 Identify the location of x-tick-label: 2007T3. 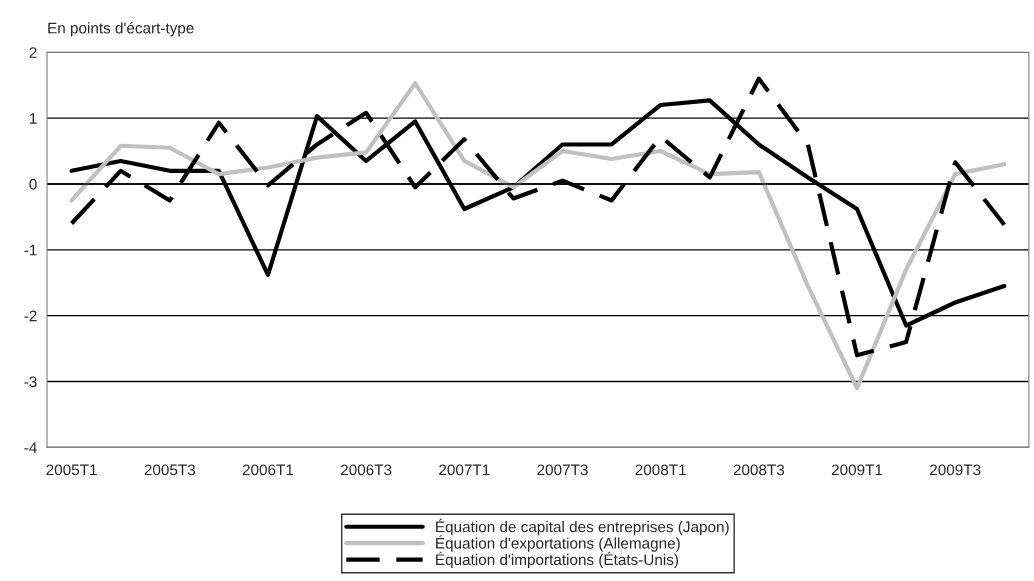
(562, 470).